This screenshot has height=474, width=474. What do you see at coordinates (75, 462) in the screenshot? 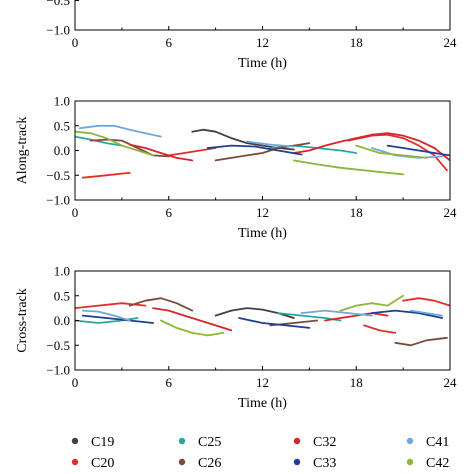
I see `legend-marker-c20` at bounding box center [75, 462].